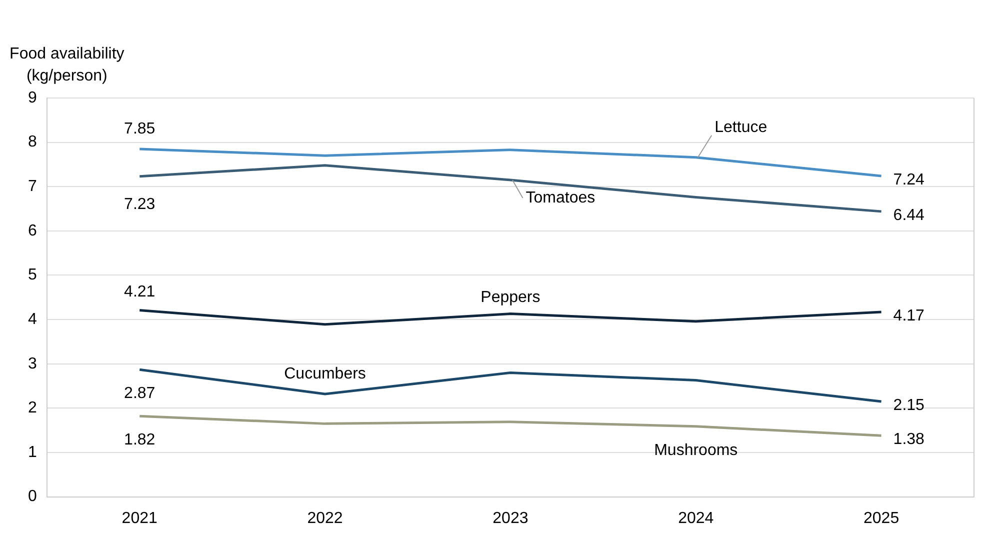 The width and height of the screenshot is (992, 558). What do you see at coordinates (32, 97) in the screenshot?
I see `y-tick-label: 9` at bounding box center [32, 97].